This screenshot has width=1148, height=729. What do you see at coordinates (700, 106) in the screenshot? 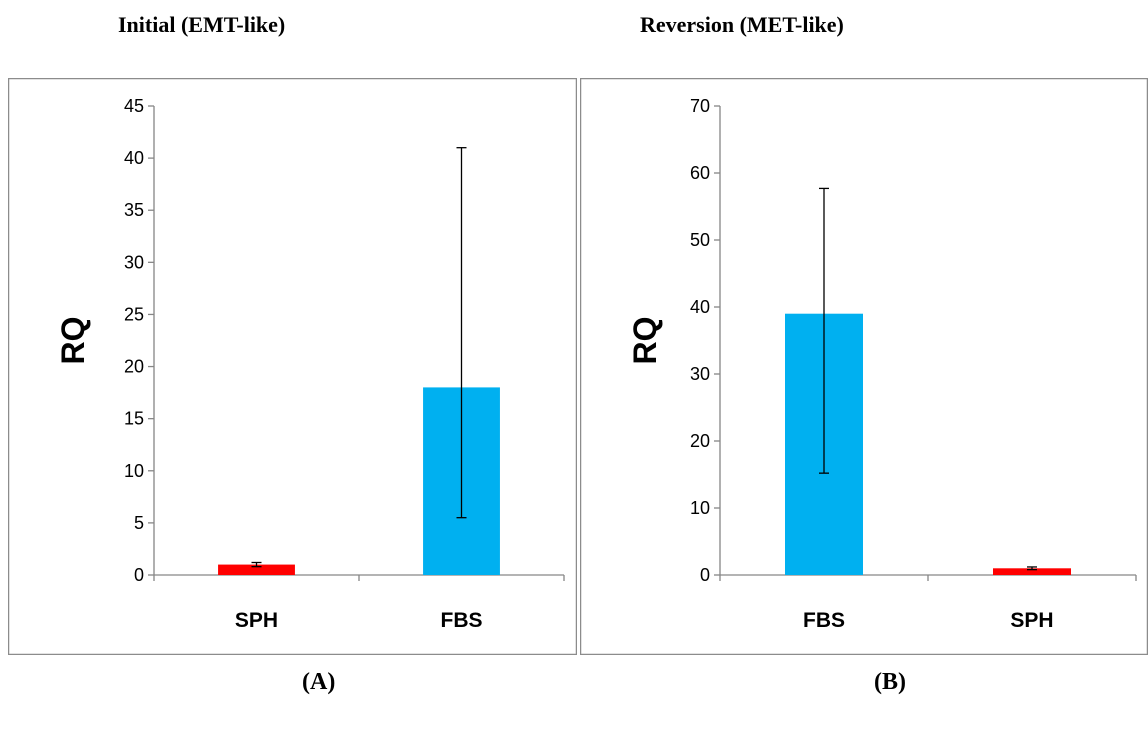
I see `y-tick-label: 70` at bounding box center [700, 106].